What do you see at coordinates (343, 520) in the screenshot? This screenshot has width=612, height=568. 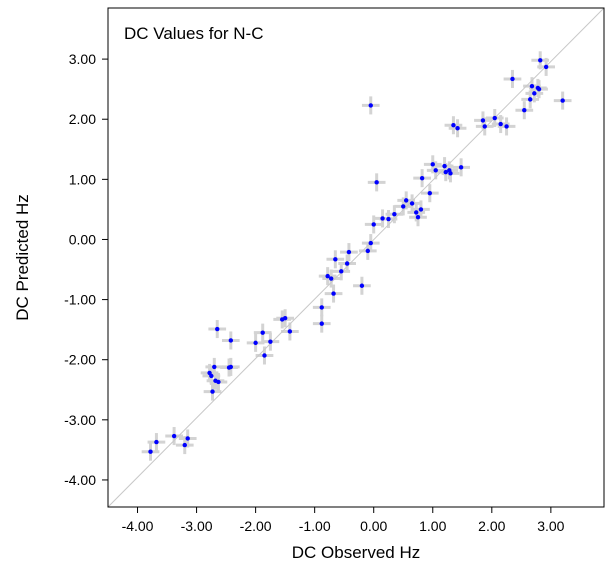 I see `x-axis: -4.00 -3.00 -2.00 -1.00 0.00 1.00 2.00 3.00` at bounding box center [343, 520].